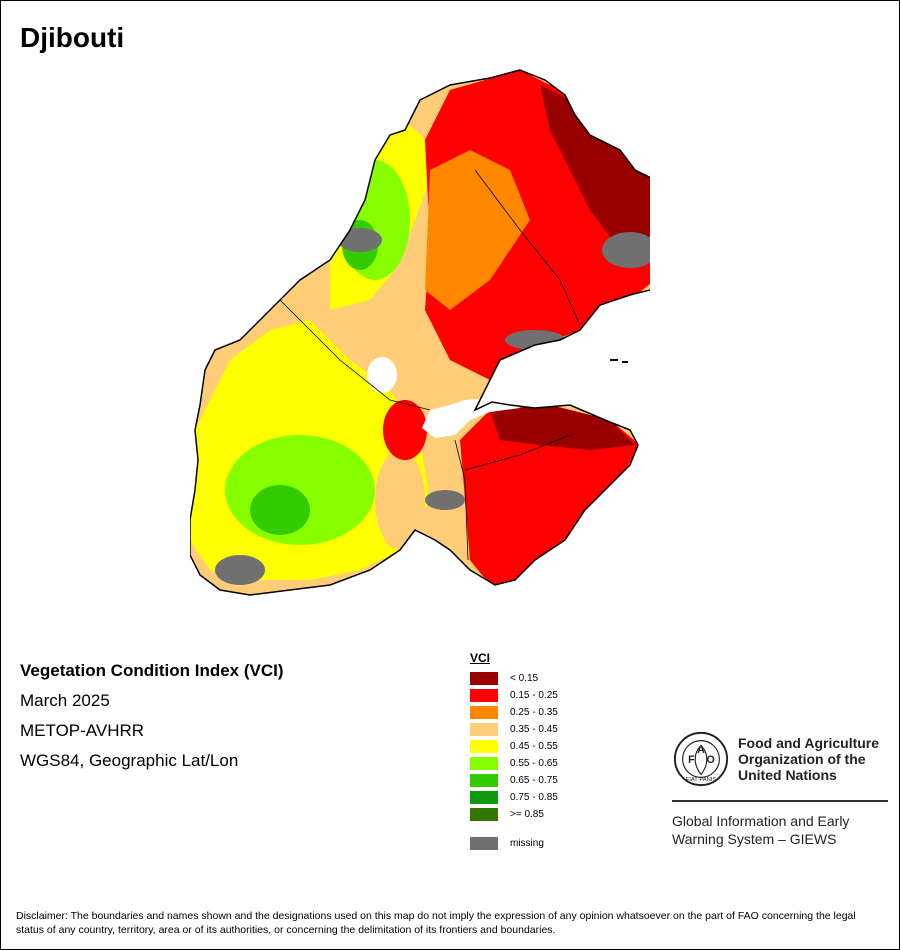 Image resolution: width=900 pixels, height=950 pixels. Describe the element at coordinates (527, 814) in the screenshot. I see `legend-label: >= 0.85` at that location.